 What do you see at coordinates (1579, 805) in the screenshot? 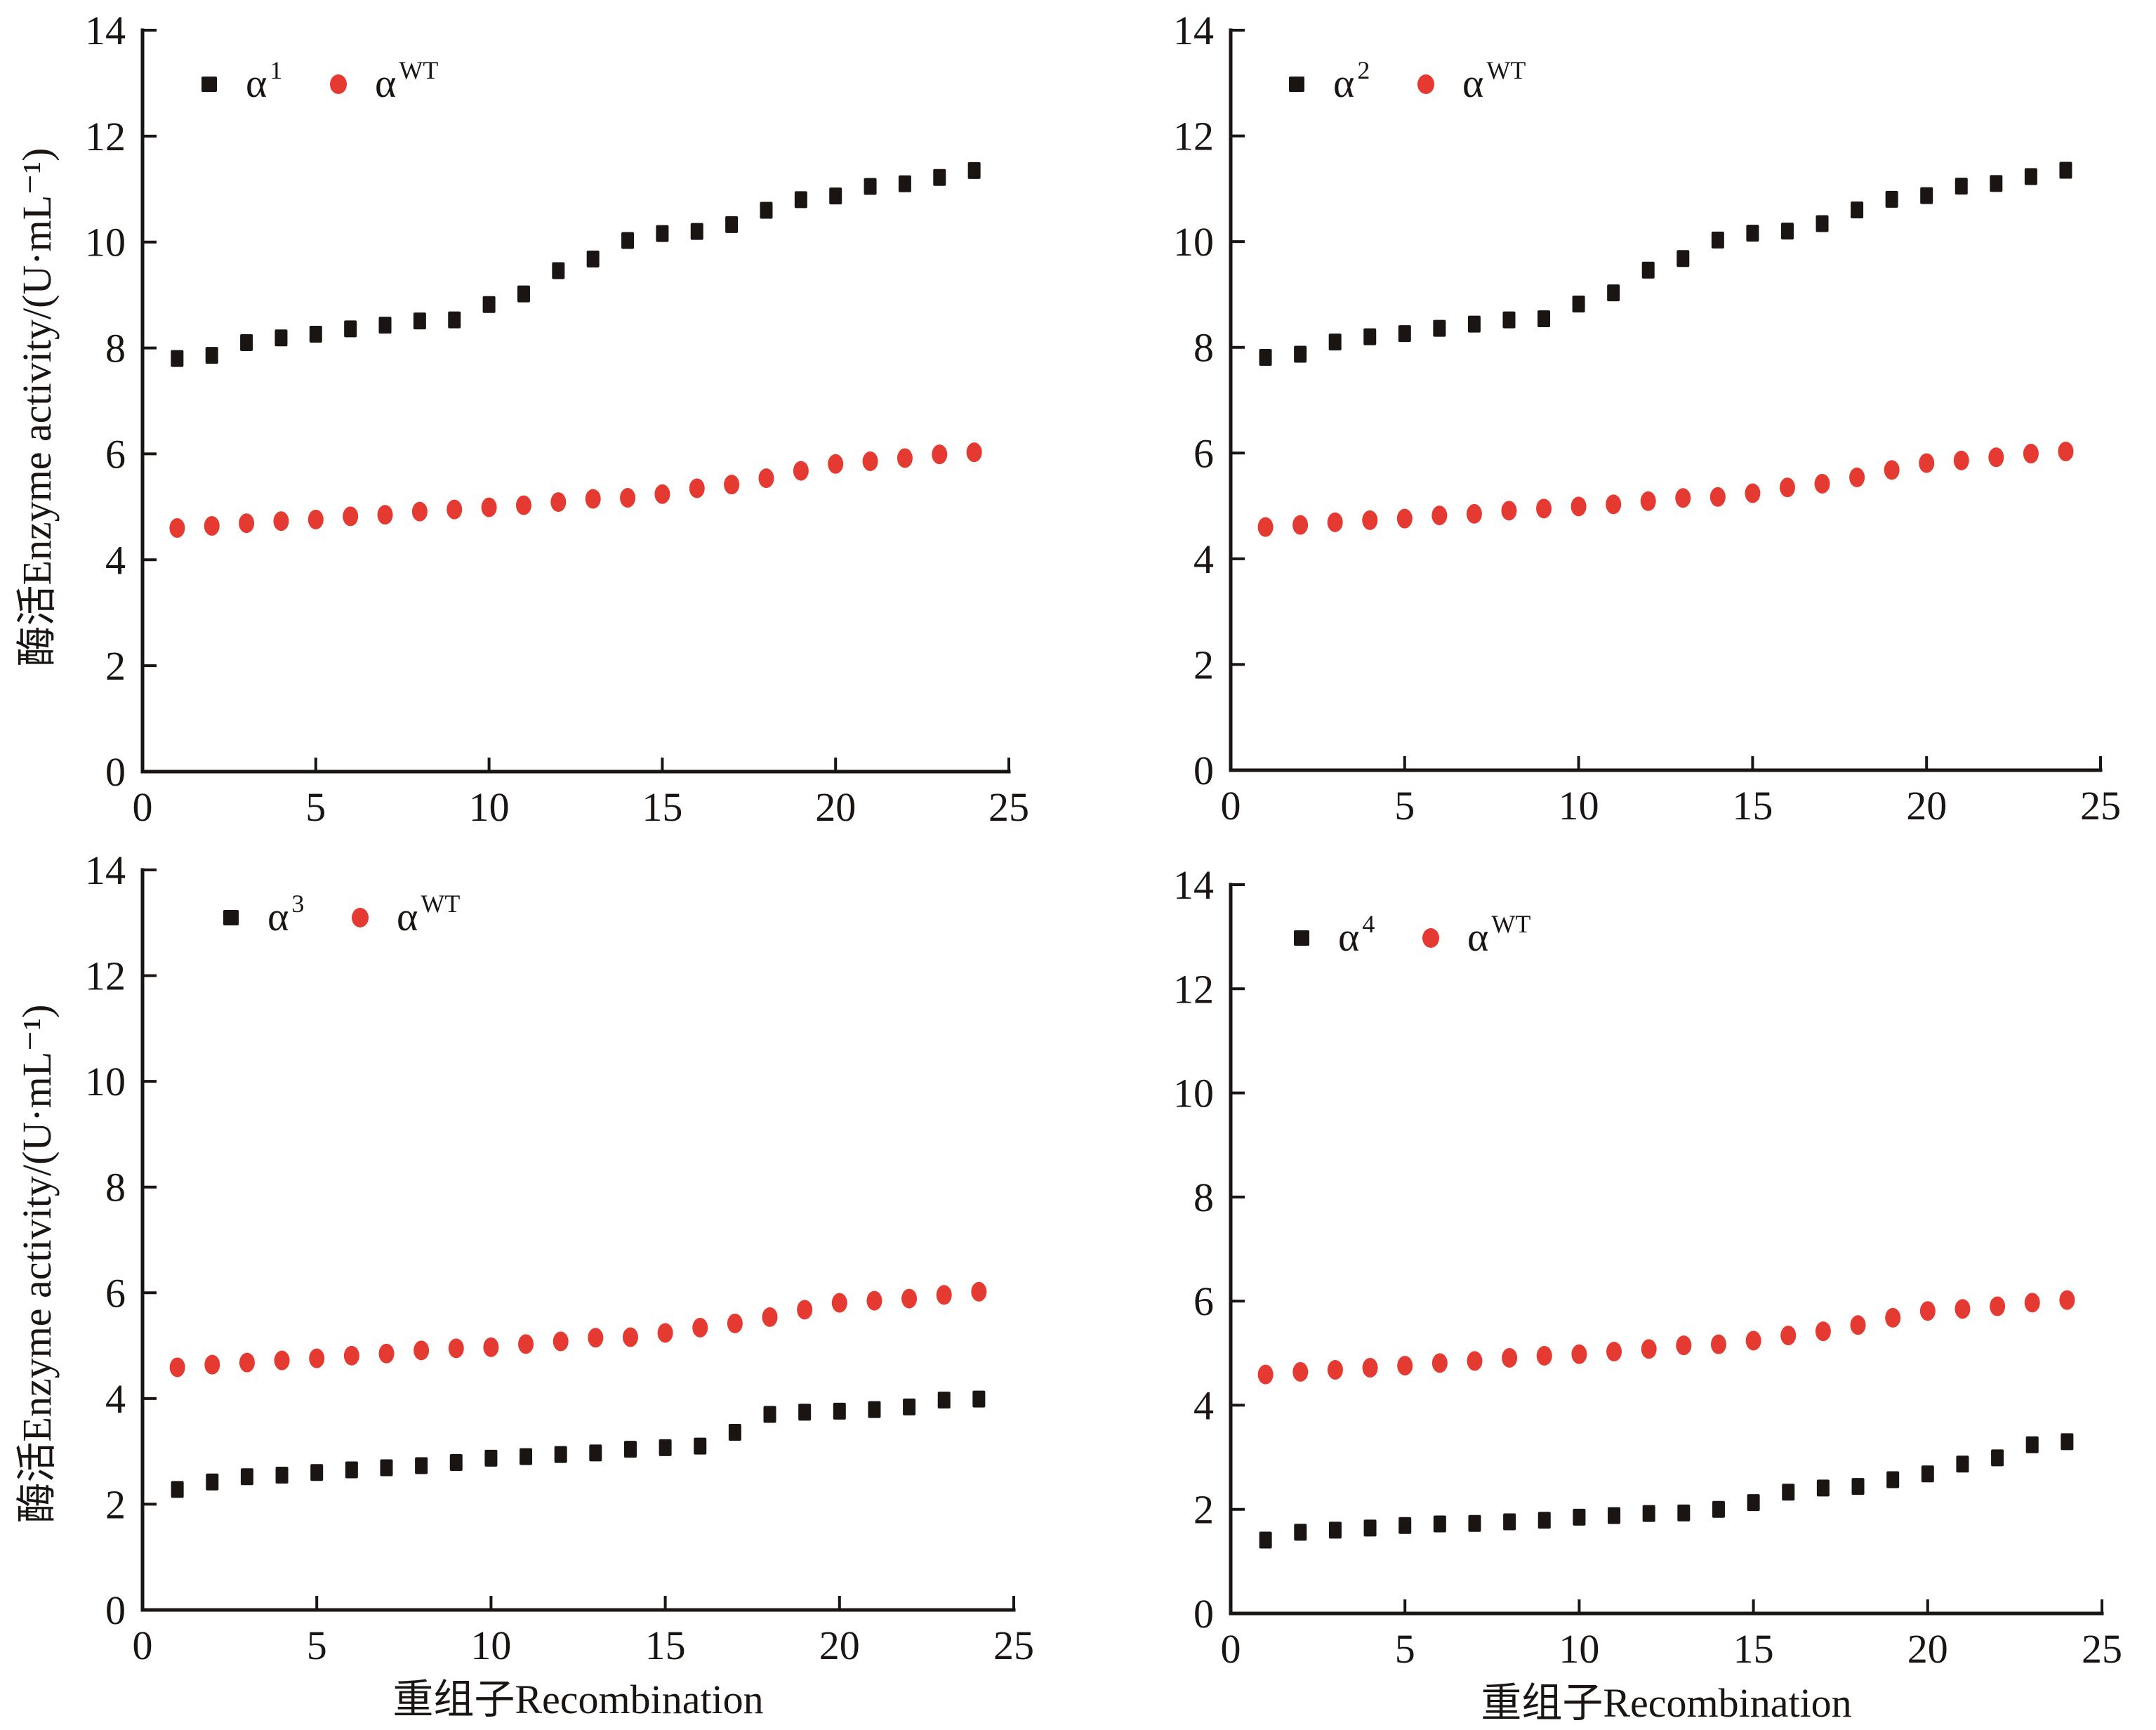
I see `x-tick-label: 10` at bounding box center [1579, 805].